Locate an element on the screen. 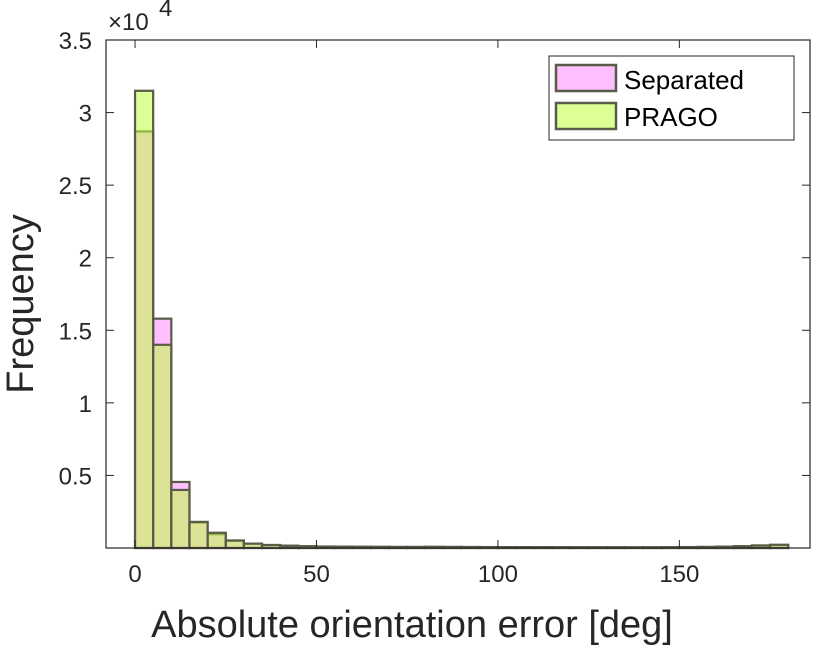  y-tick-label-5000: 0.5 is located at coordinates (75, 476).